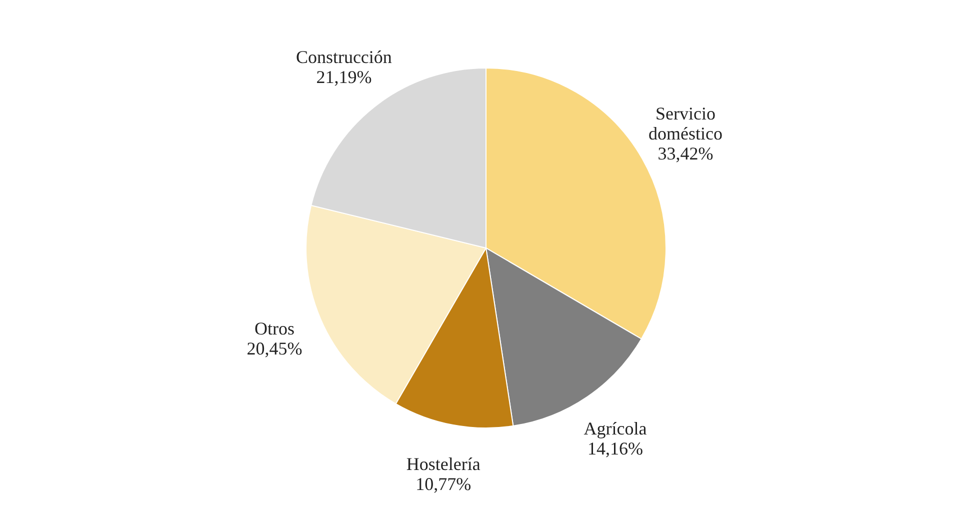 The width and height of the screenshot is (972, 516). Describe the element at coordinates (686, 154) in the screenshot. I see `data-label: 33,42%` at that location.